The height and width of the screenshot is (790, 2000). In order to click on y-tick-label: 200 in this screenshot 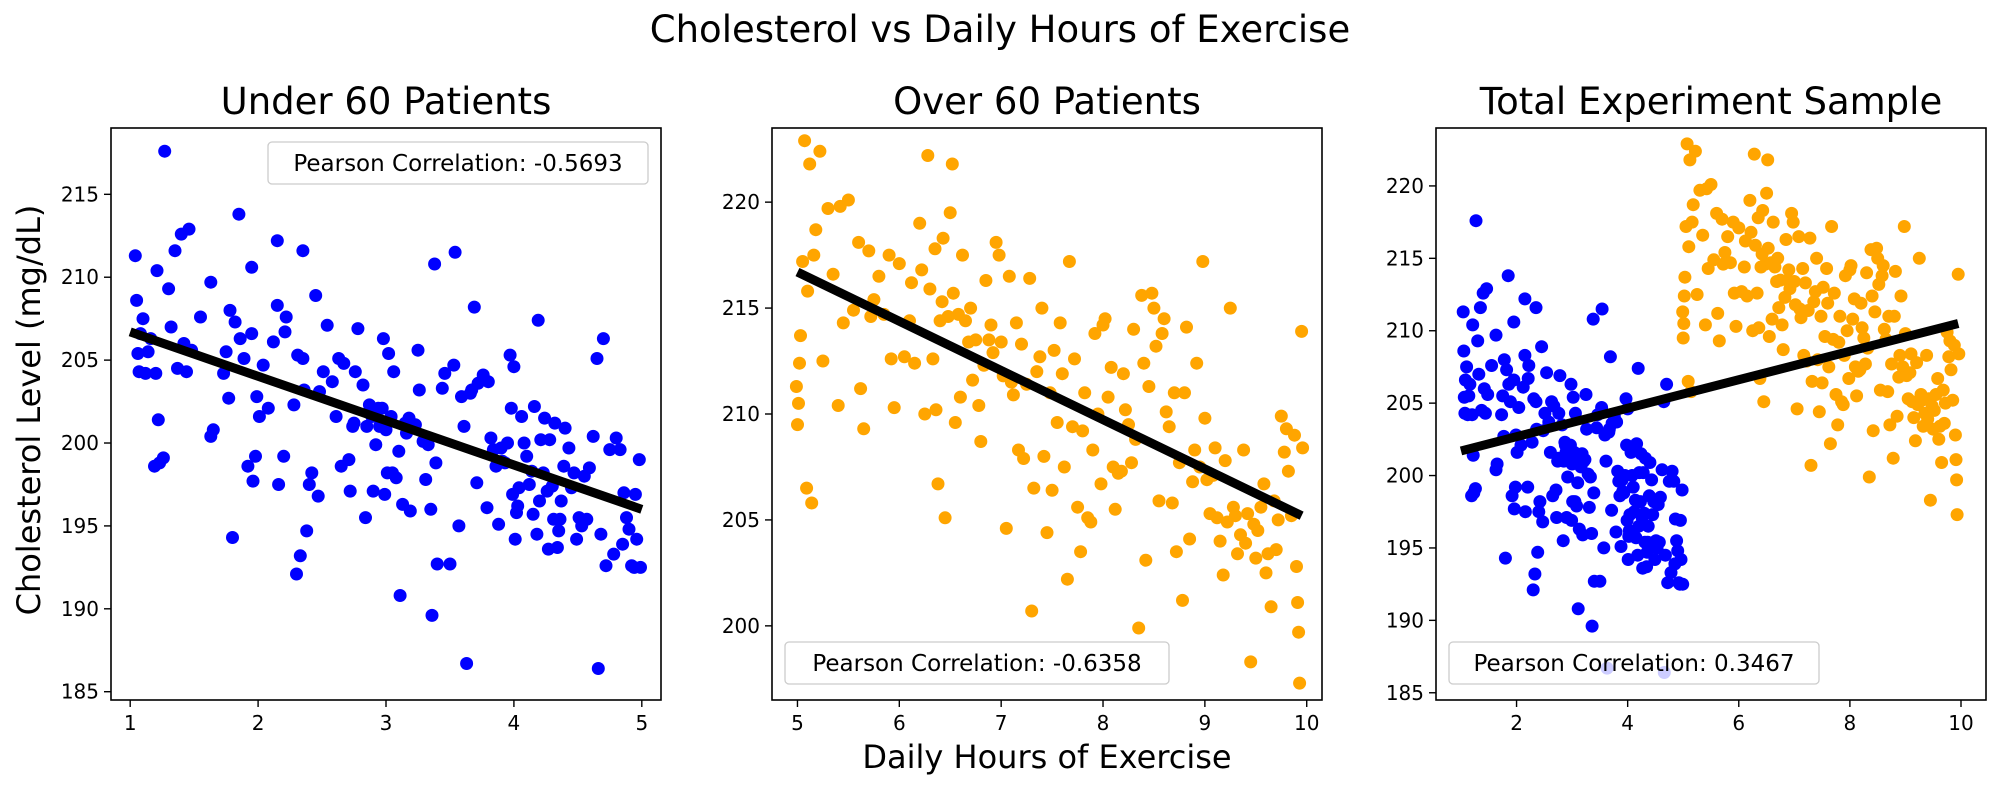, I will do `click(1405, 476)`.